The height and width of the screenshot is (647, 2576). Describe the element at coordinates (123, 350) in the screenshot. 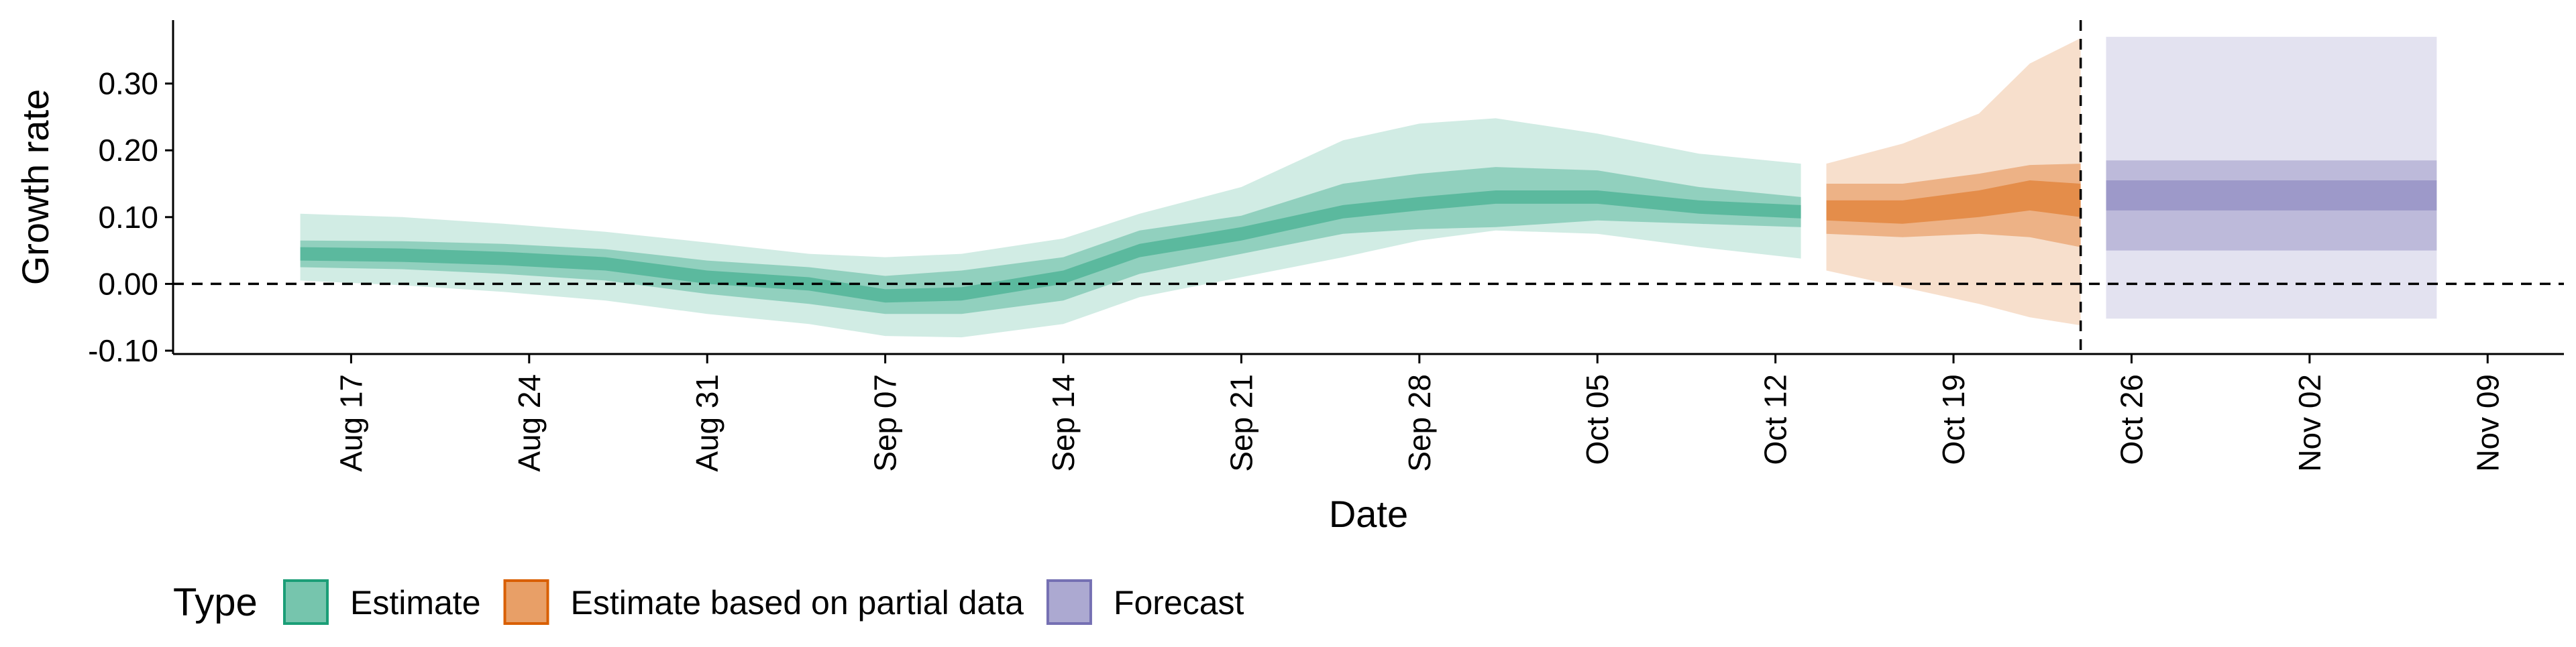

I see `y-tick-label: -0.10` at that location.